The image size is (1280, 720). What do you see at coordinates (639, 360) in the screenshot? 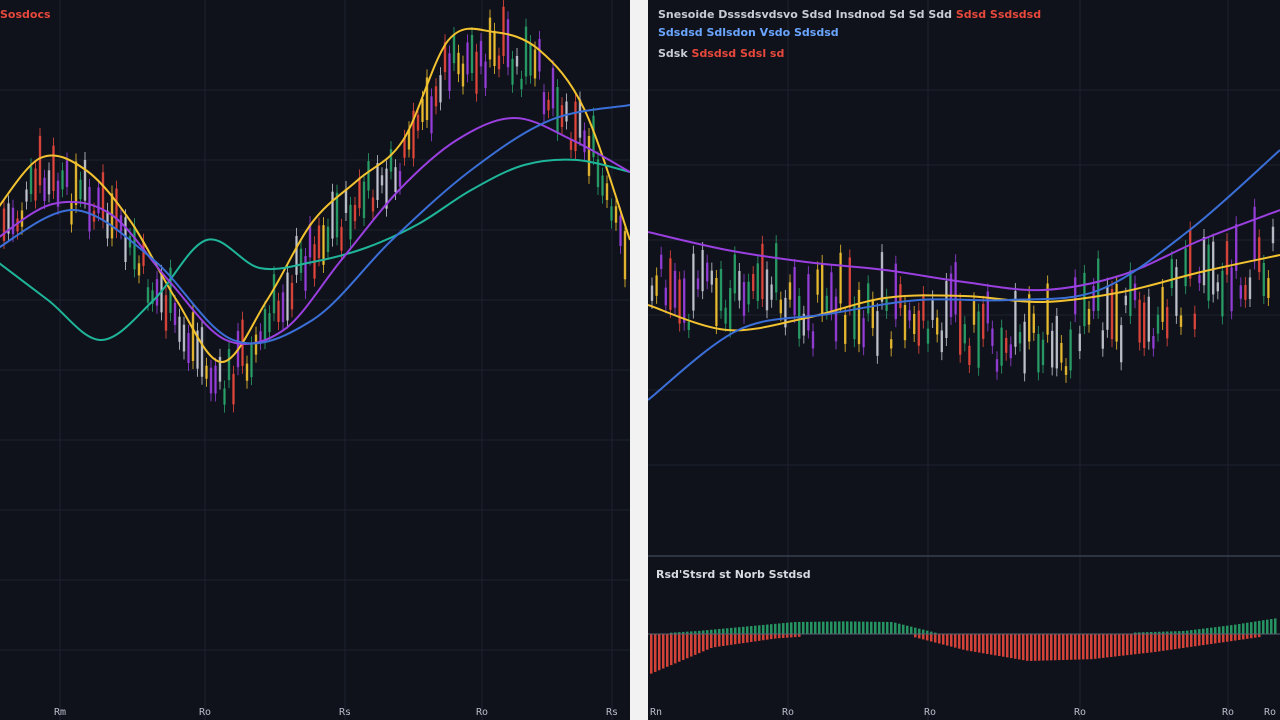
I see `panel-divider` at bounding box center [639, 360].